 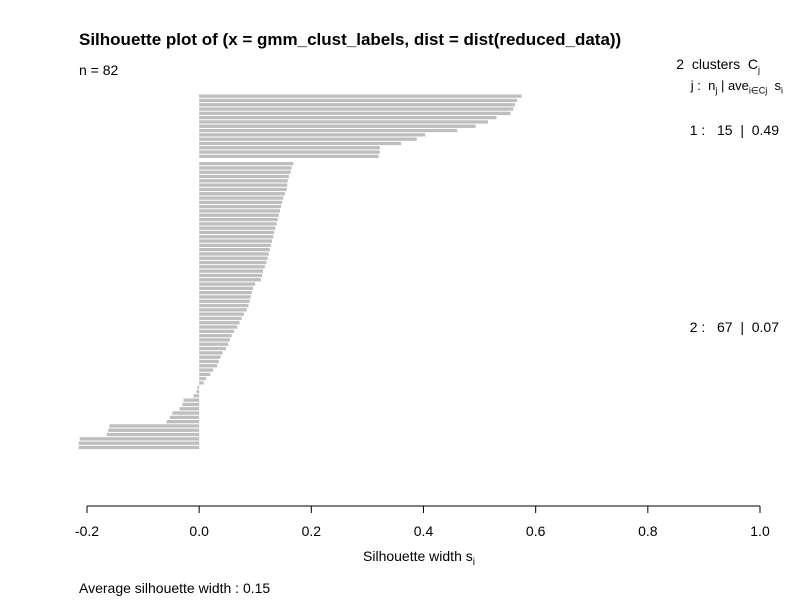 What do you see at coordinates (752, 64) in the screenshot?
I see `legend-clusters-symbol: C` at bounding box center [752, 64].